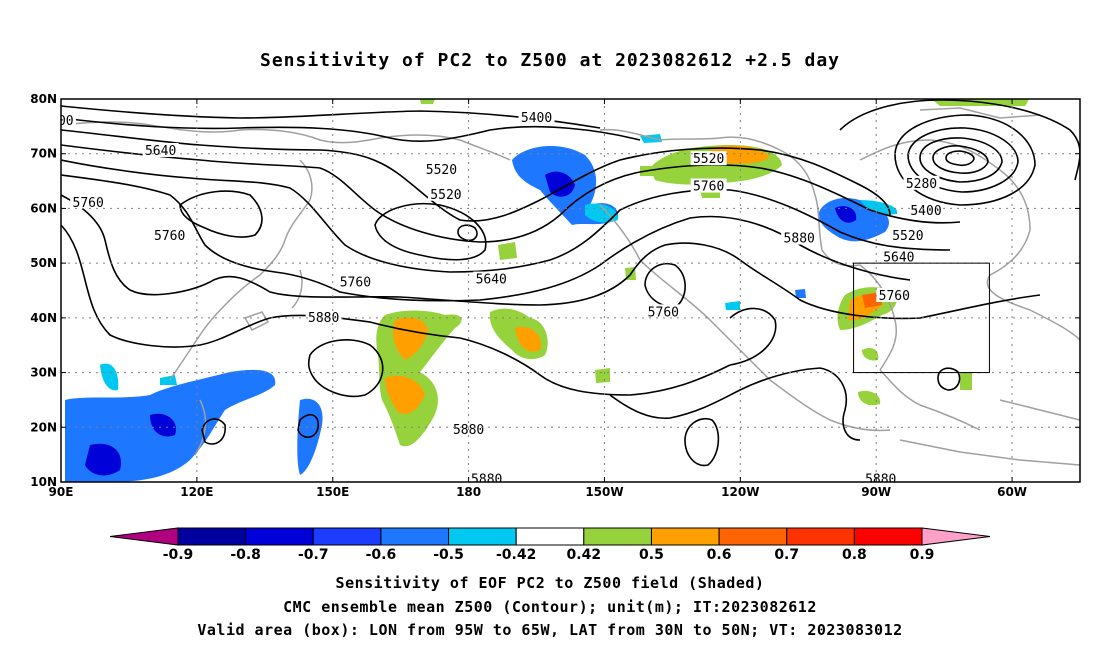 Image resolution: width=1100 pixels, height=650 pixels. Describe the element at coordinates (468, 492) in the screenshot. I see `lon-label: 180` at that location.